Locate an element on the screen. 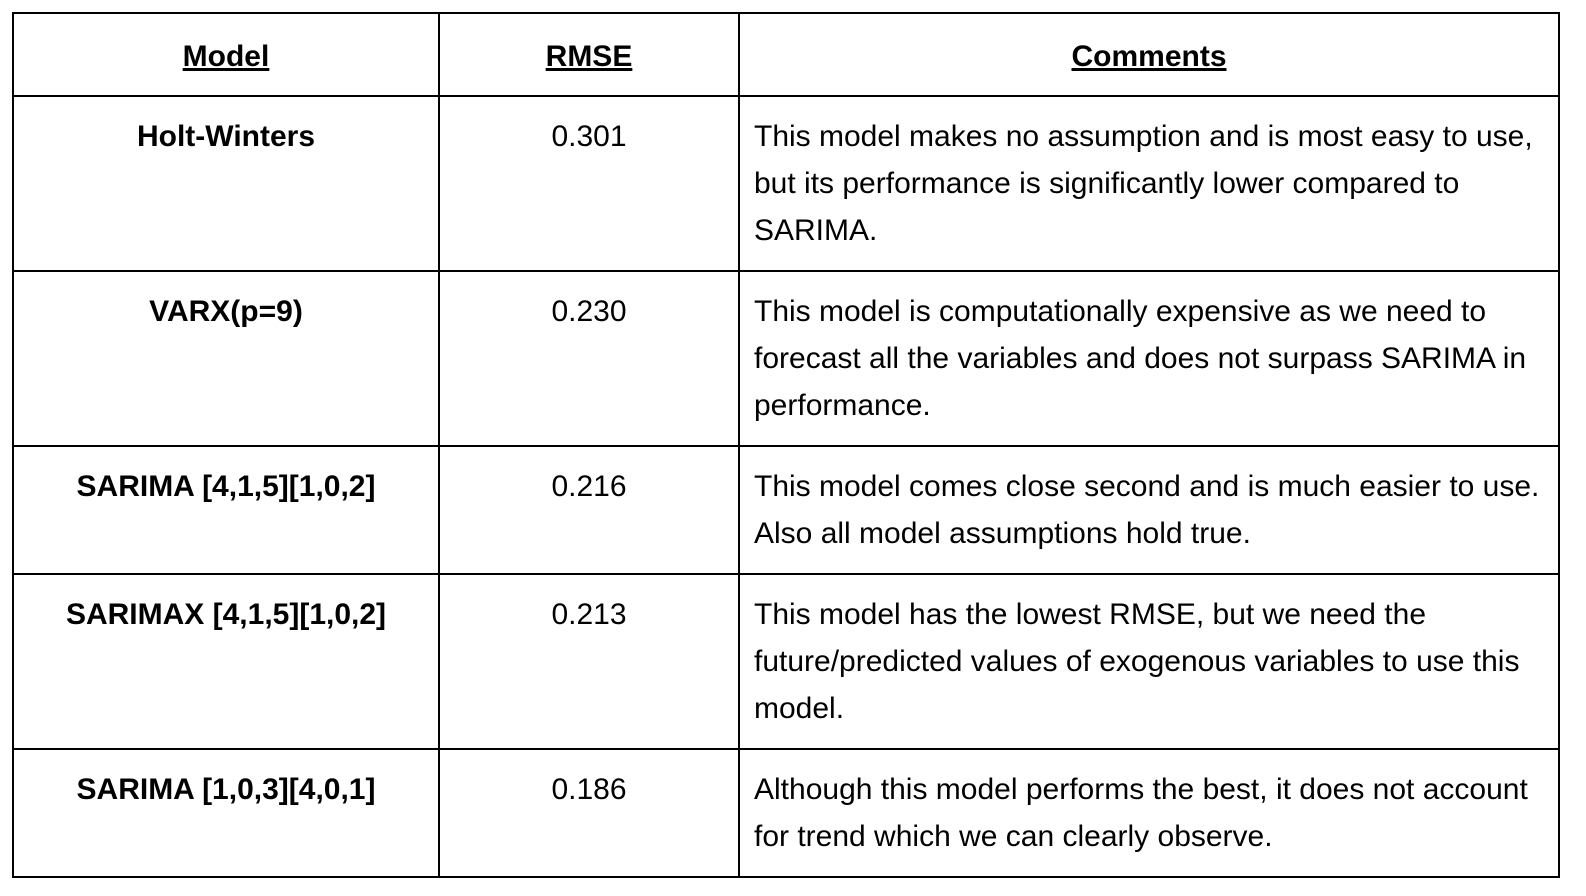 This screenshot has height=896, width=1586. header-comments: Comments is located at coordinates (1149, 54).